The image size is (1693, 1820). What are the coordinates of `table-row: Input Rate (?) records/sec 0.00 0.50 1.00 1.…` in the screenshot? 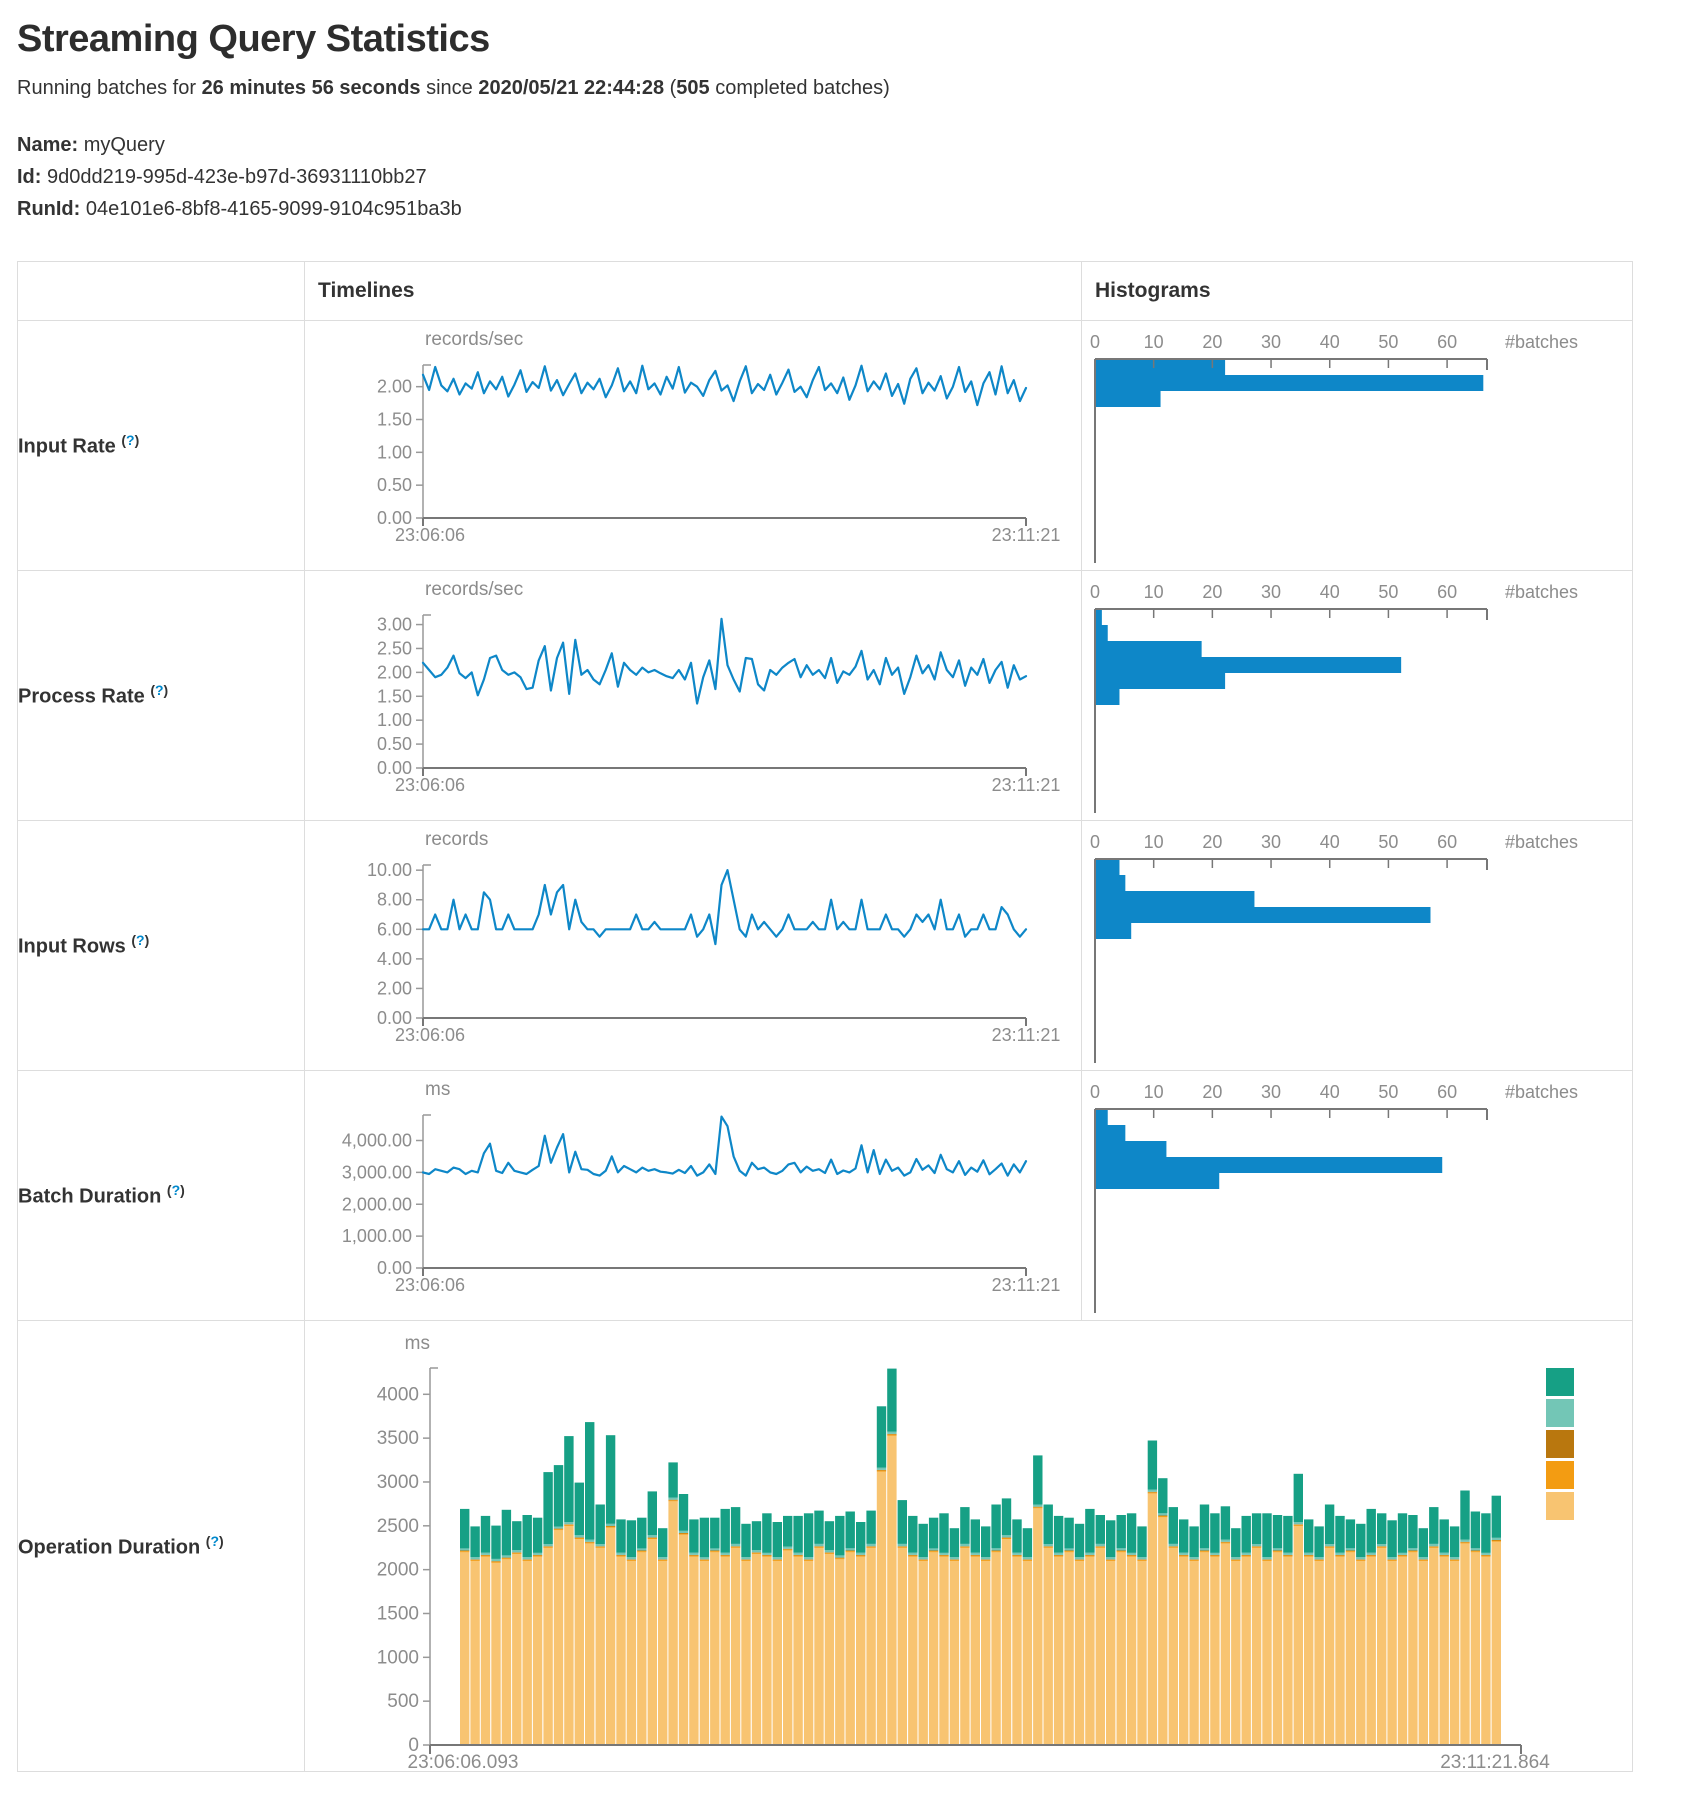 It's located at (825, 445).